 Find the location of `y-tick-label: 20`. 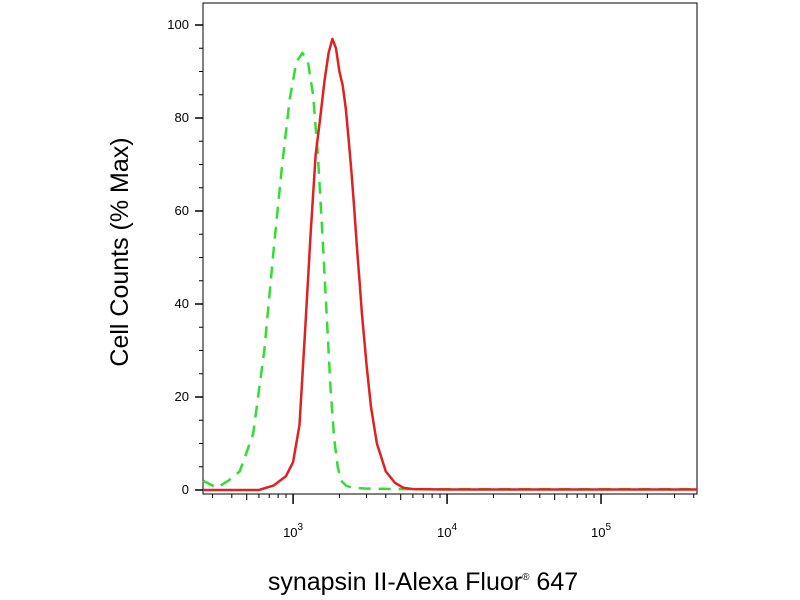

y-tick-label: 20 is located at coordinates (182, 396).